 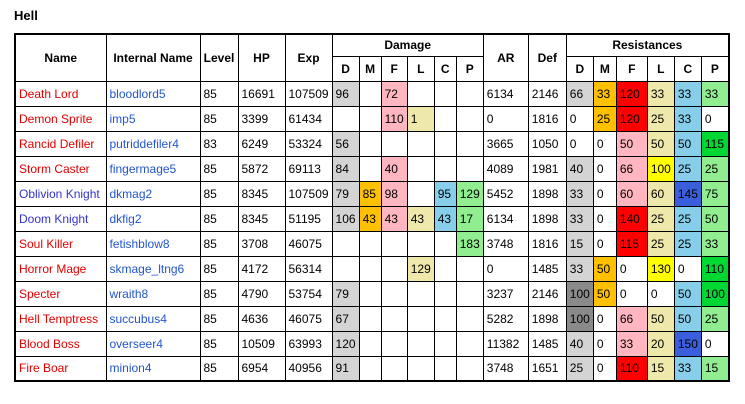 What do you see at coordinates (579, 68) in the screenshot?
I see `subheader-resist-d: D` at bounding box center [579, 68].